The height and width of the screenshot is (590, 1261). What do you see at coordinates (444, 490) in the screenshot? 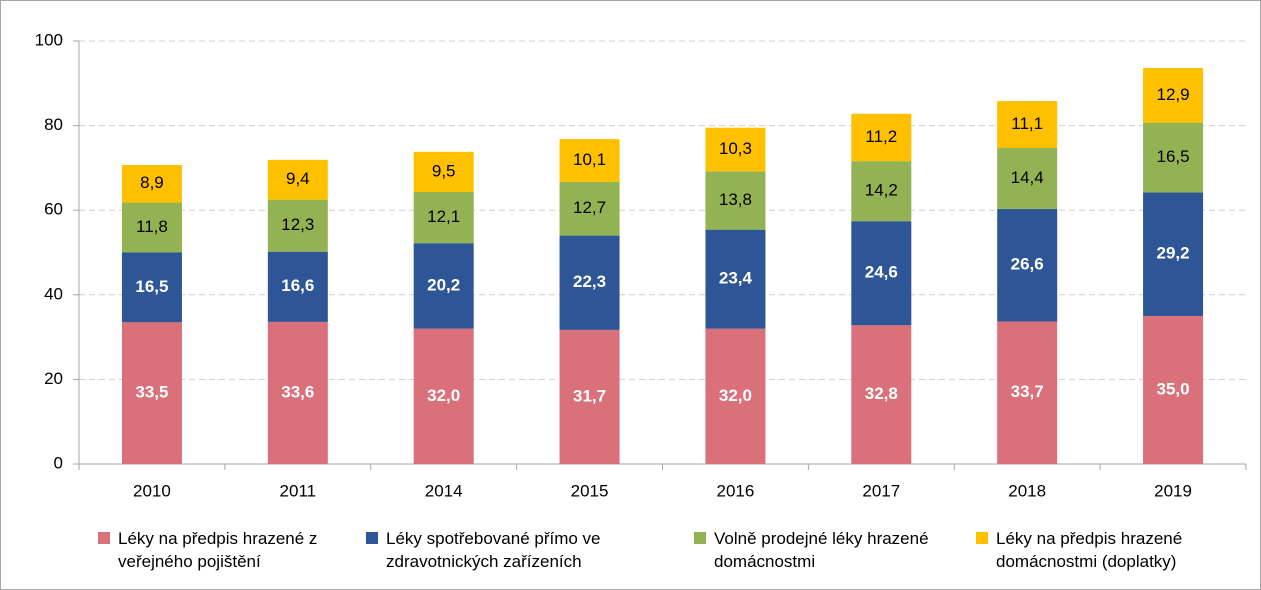
I see `x-tick-label: 2014` at bounding box center [444, 490].